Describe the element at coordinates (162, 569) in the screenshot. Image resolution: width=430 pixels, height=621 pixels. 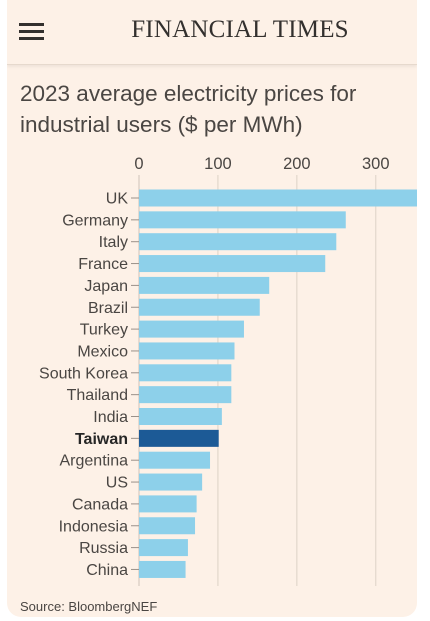
I see `bar-china` at that location.